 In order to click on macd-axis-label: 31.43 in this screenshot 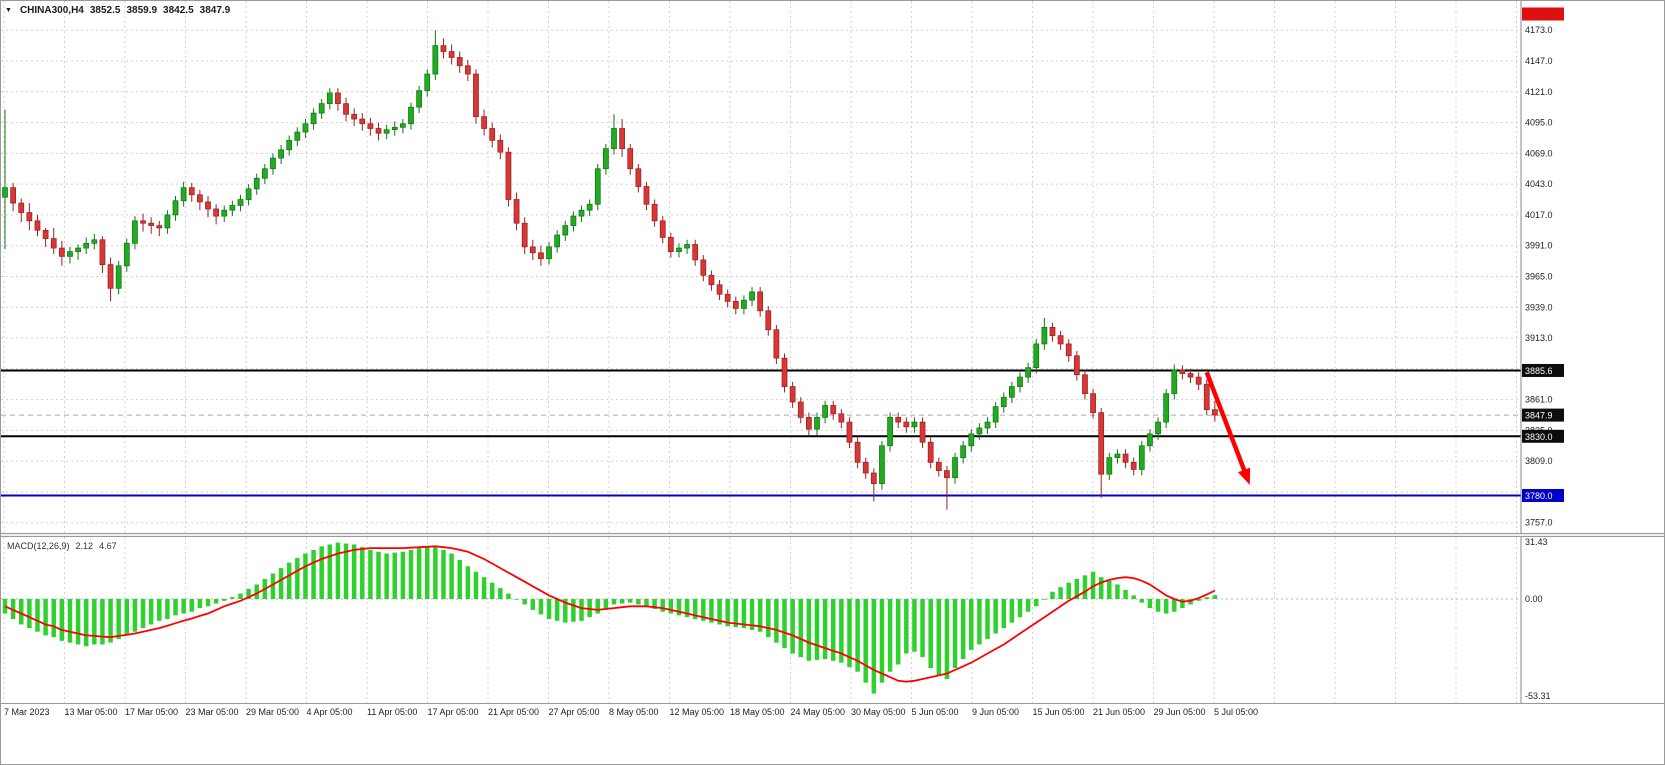, I will do `click(1536, 542)`.